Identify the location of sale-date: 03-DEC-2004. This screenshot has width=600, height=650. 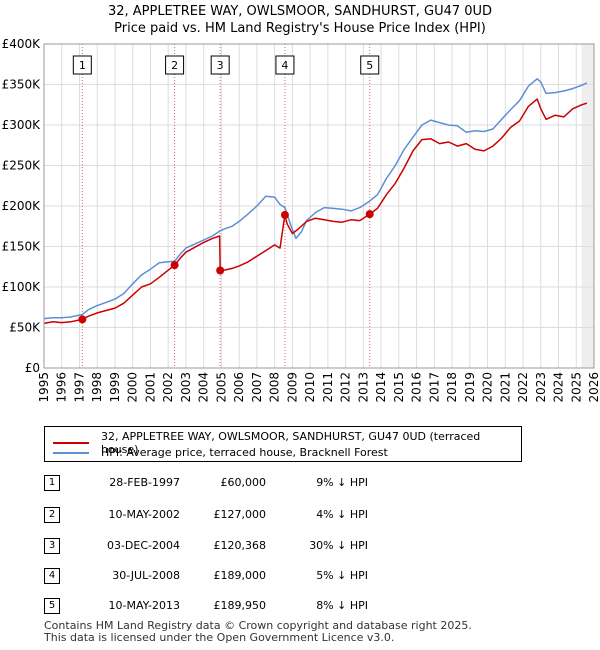
(143, 545).